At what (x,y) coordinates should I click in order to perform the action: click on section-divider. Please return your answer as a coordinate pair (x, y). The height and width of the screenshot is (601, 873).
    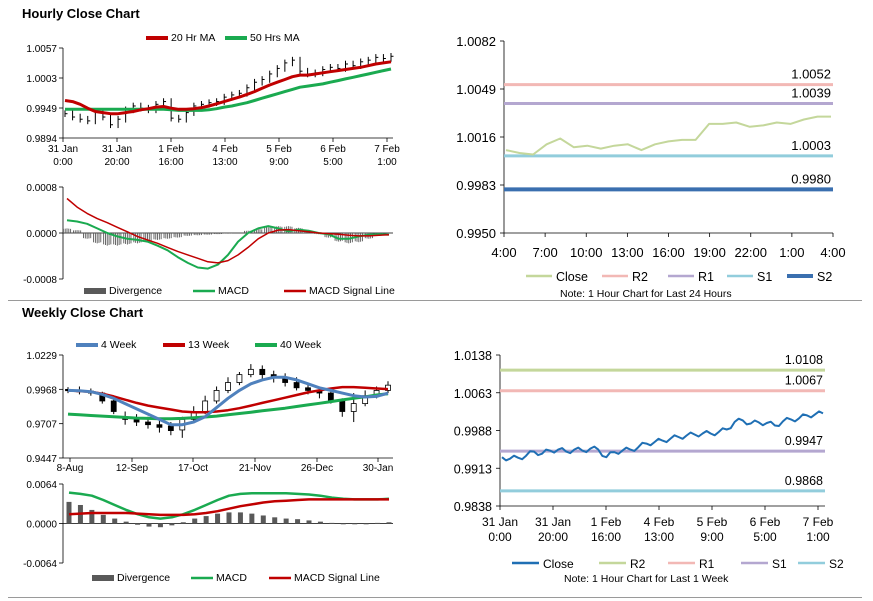
    Looking at the image, I should click on (435, 300).